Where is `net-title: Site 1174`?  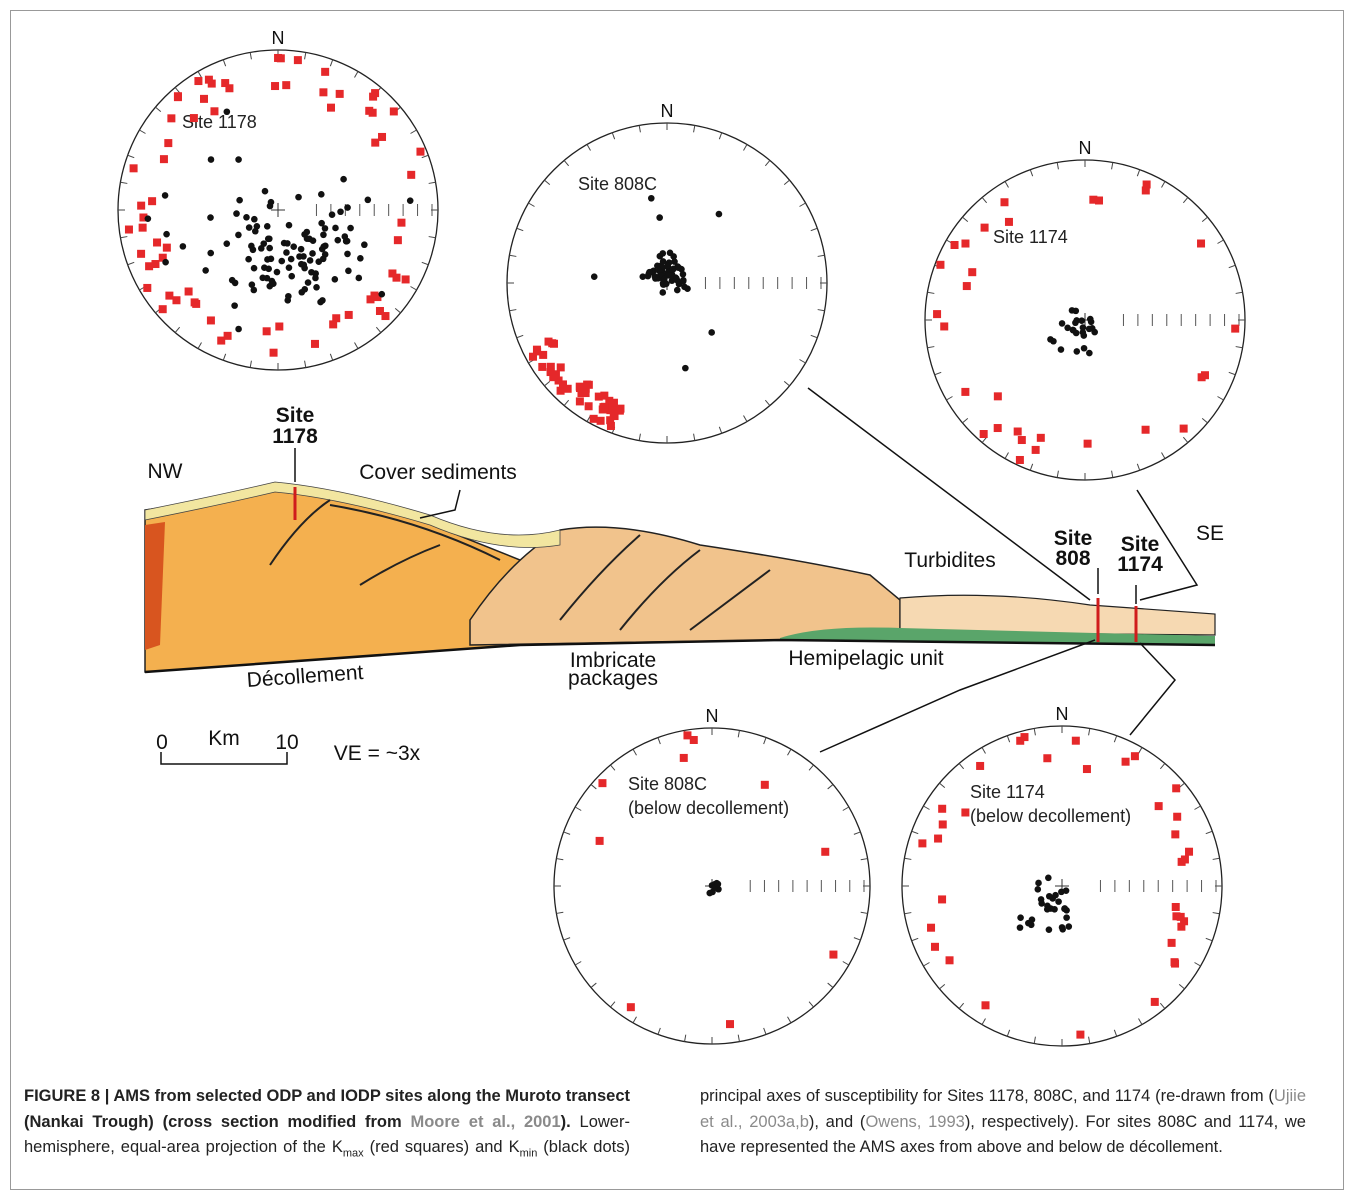
net-title: Site 1174 is located at coordinates (1030, 237).